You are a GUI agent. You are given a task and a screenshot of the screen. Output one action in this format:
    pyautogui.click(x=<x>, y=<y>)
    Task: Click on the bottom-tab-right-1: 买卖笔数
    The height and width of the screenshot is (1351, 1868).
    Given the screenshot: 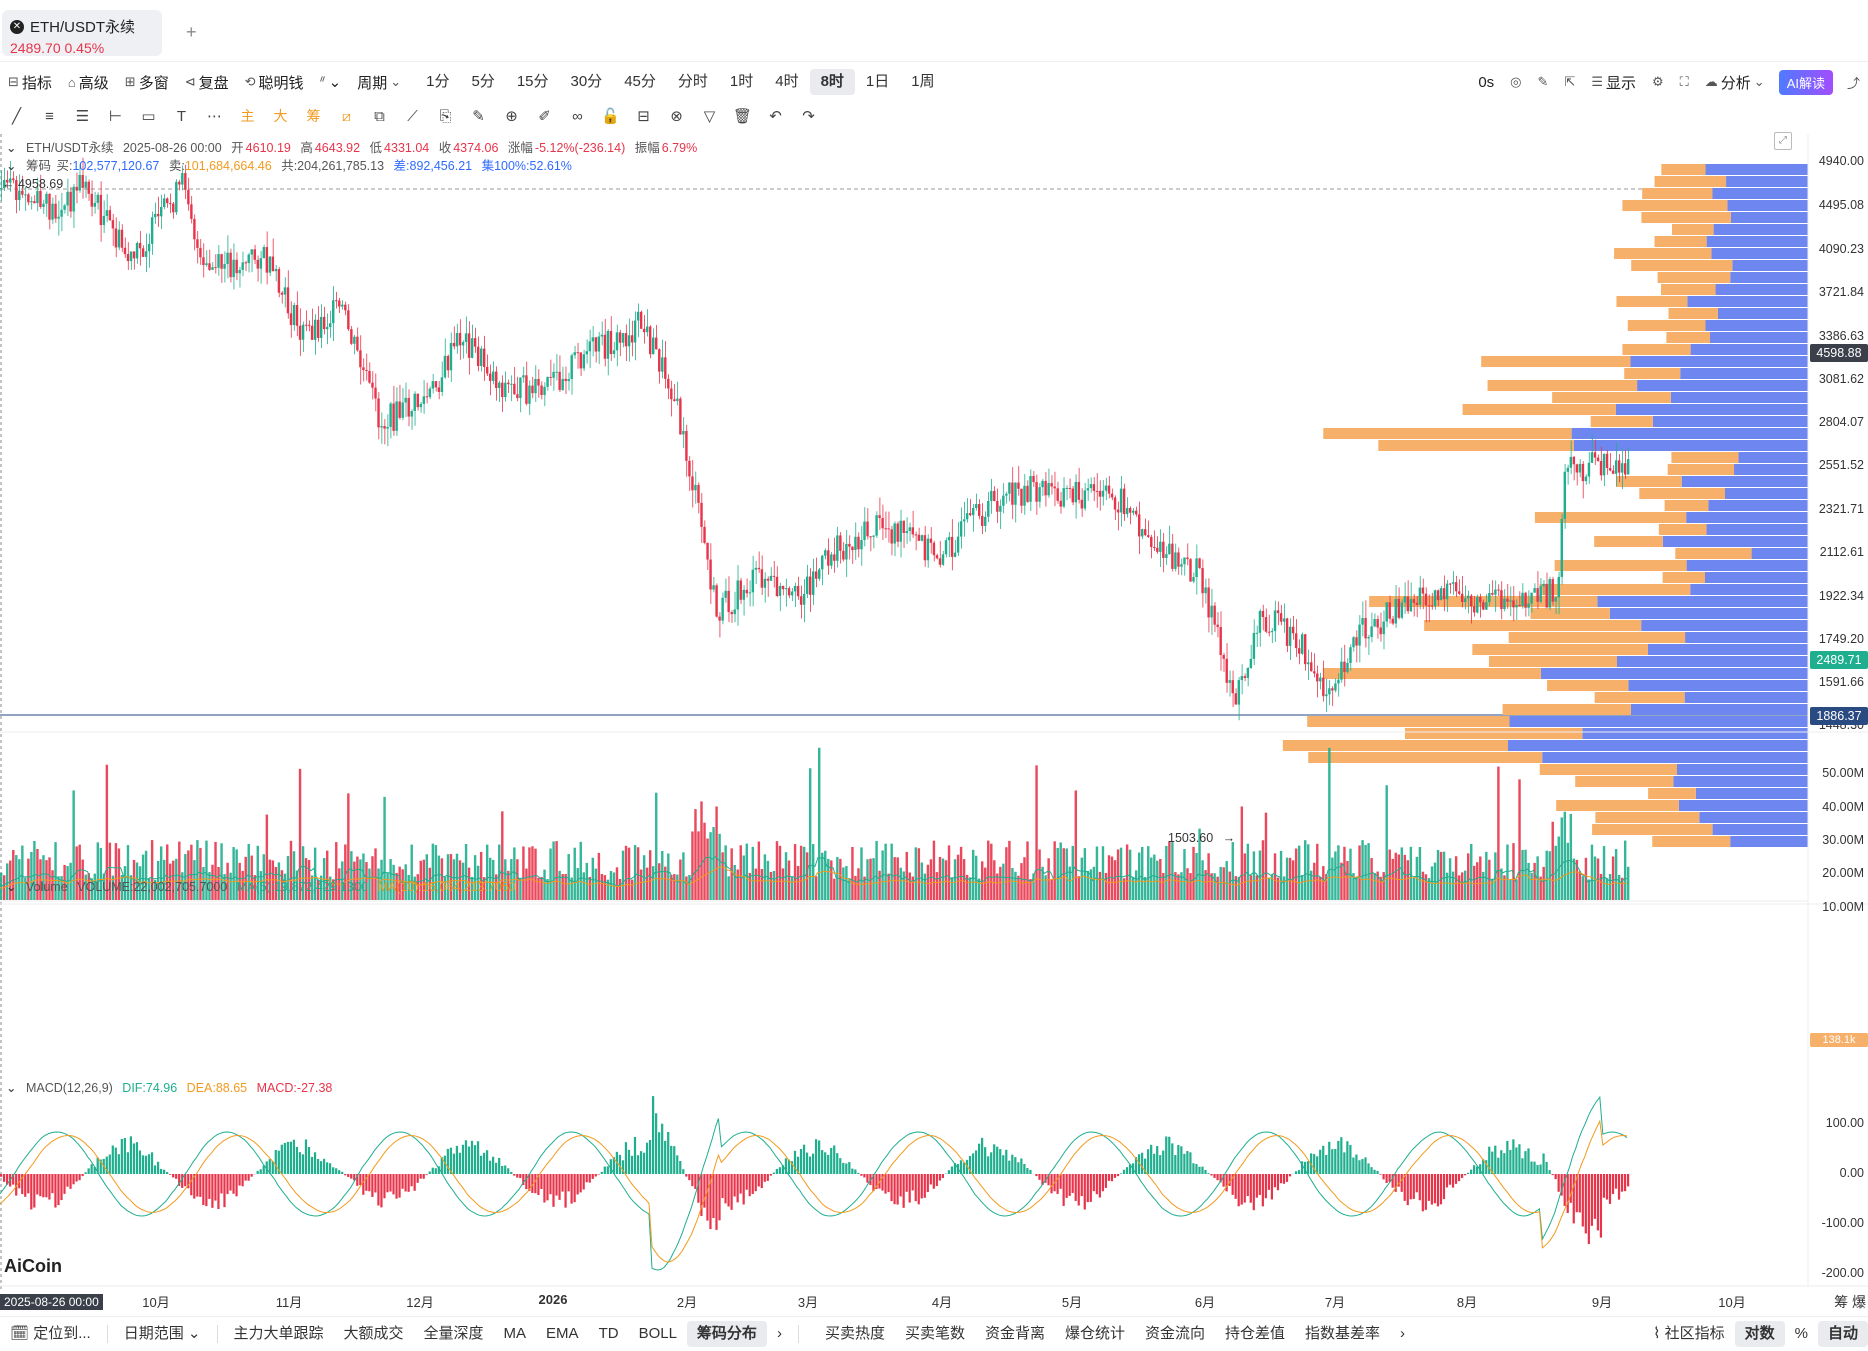 What is the action you would take?
    pyautogui.click(x=934, y=1333)
    